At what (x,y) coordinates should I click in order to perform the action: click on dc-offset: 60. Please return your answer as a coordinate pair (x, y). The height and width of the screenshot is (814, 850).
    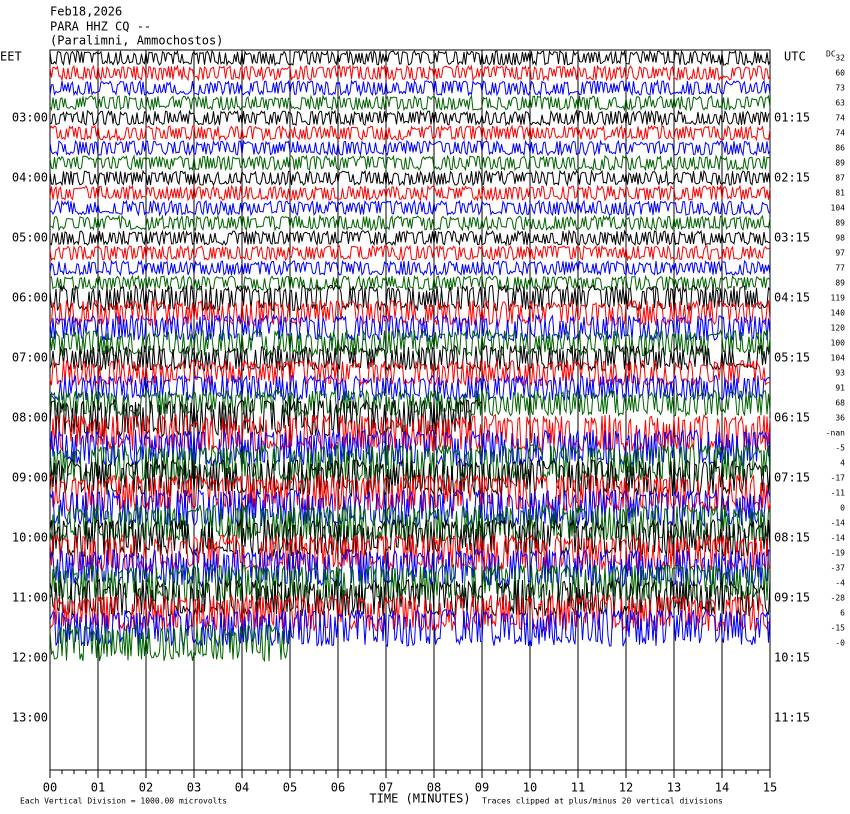
    Looking at the image, I should click on (840, 73).